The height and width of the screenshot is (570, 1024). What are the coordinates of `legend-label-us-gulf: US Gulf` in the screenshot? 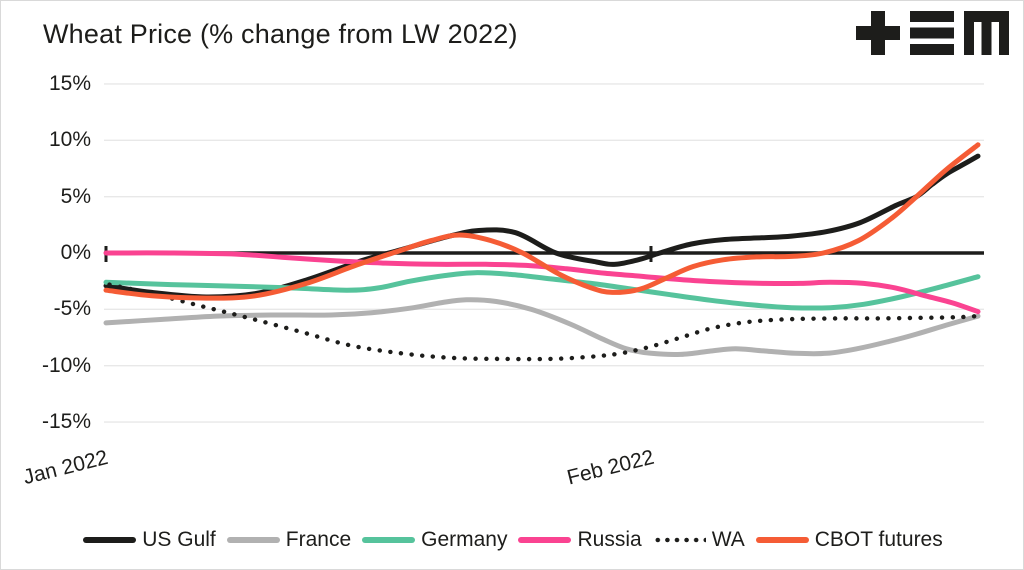 It's located at (179, 539).